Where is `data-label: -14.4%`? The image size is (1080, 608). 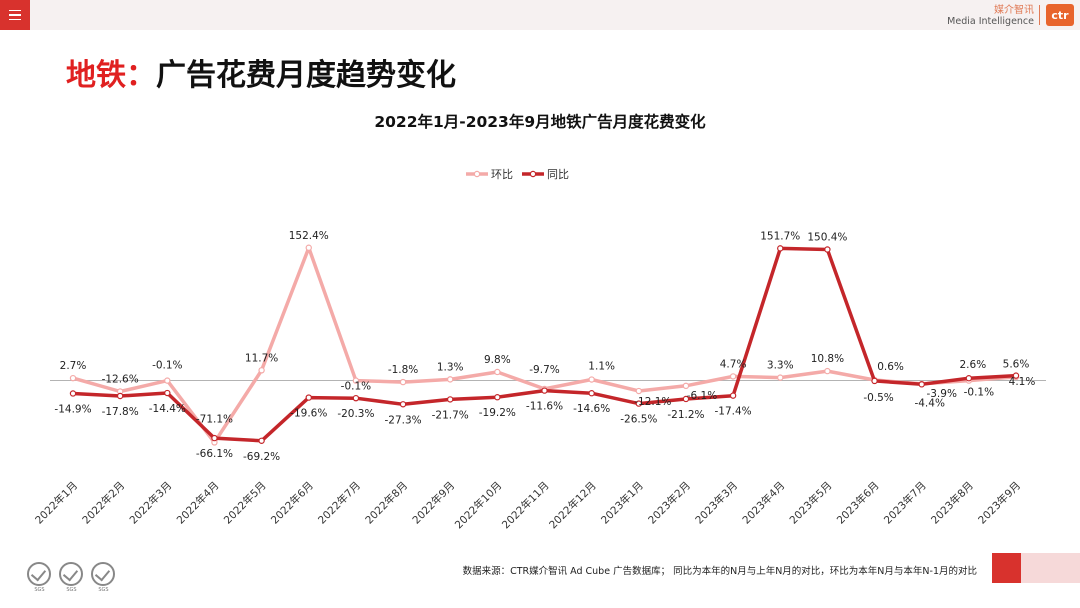
data-label: -14.4% is located at coordinates (167, 409).